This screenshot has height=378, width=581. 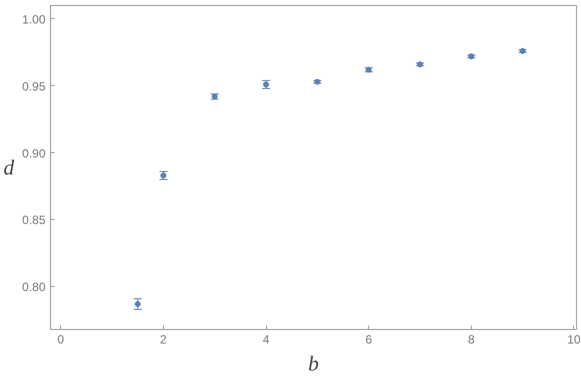 What do you see at coordinates (368, 339) in the screenshot?
I see `x-tick-label: 6` at bounding box center [368, 339].